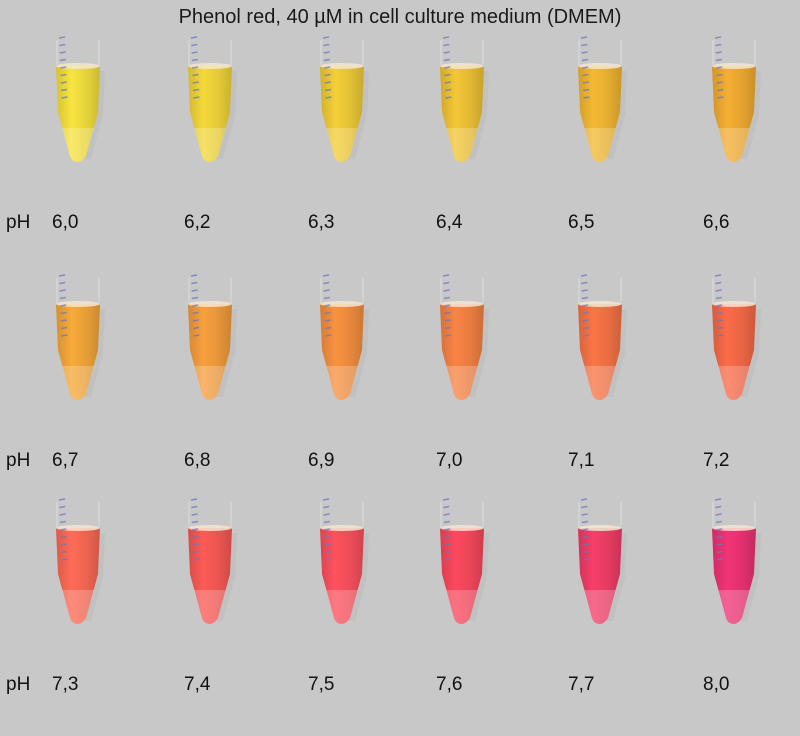  Describe the element at coordinates (581, 460) in the screenshot. I see `ph-value-label: 7,1` at that location.